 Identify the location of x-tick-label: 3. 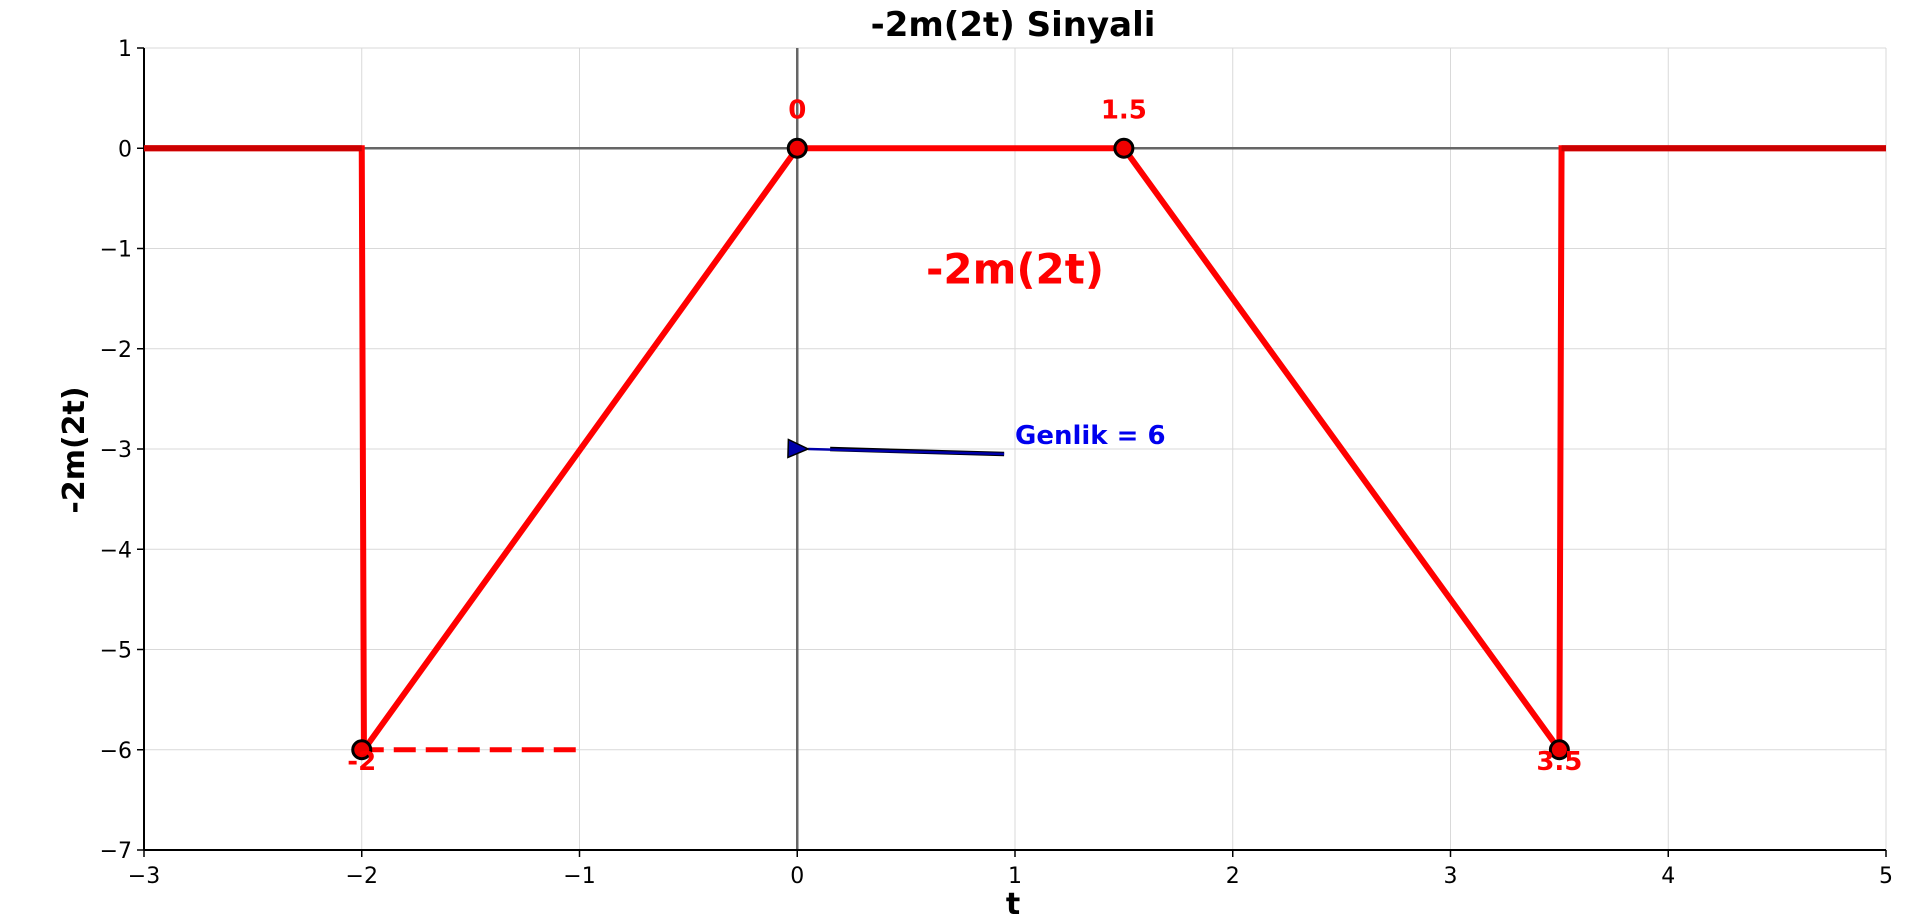
(1451, 876).